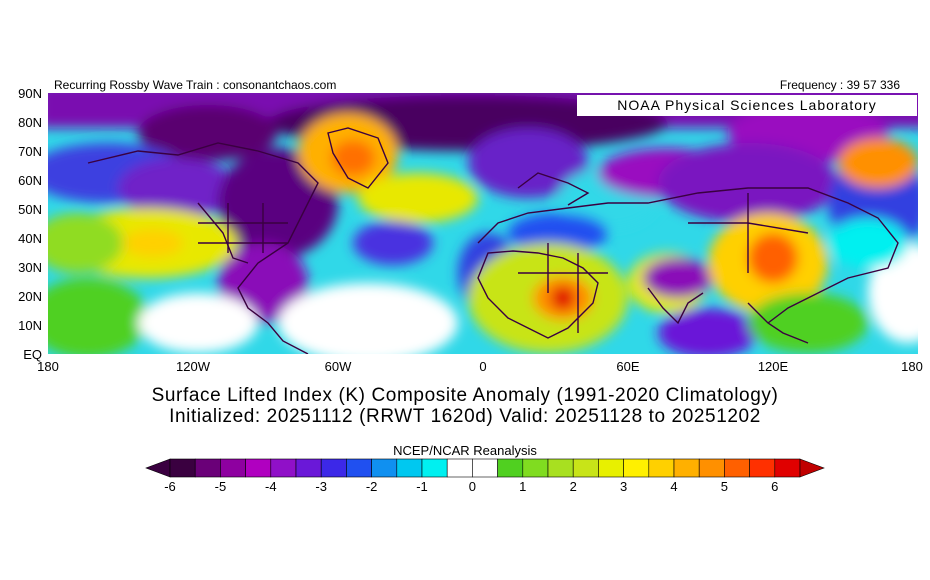 The image size is (930, 580). Describe the element at coordinates (773, 366) in the screenshot. I see `lon-label: 120E` at that location.